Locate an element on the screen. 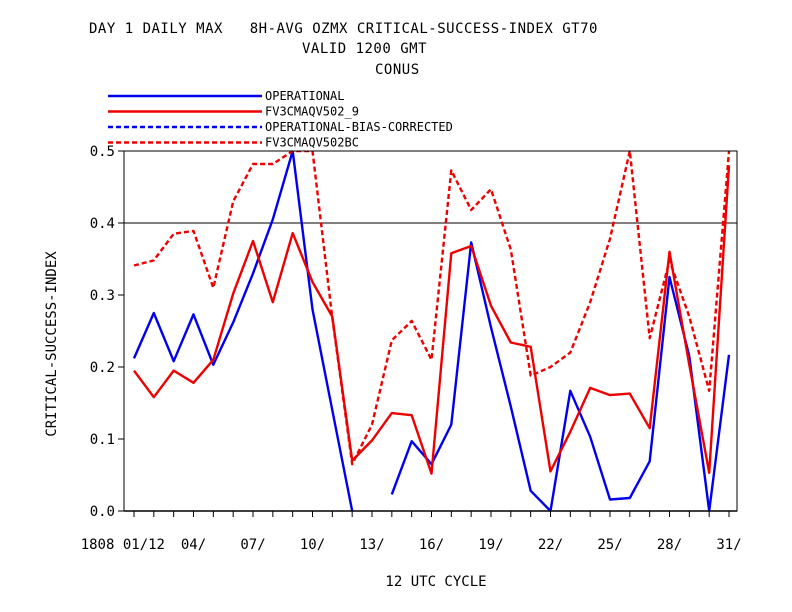 Image resolution: width=792 pixels, height=612 pixels. x-tick-label: 1808 01/12 is located at coordinates (123, 545).